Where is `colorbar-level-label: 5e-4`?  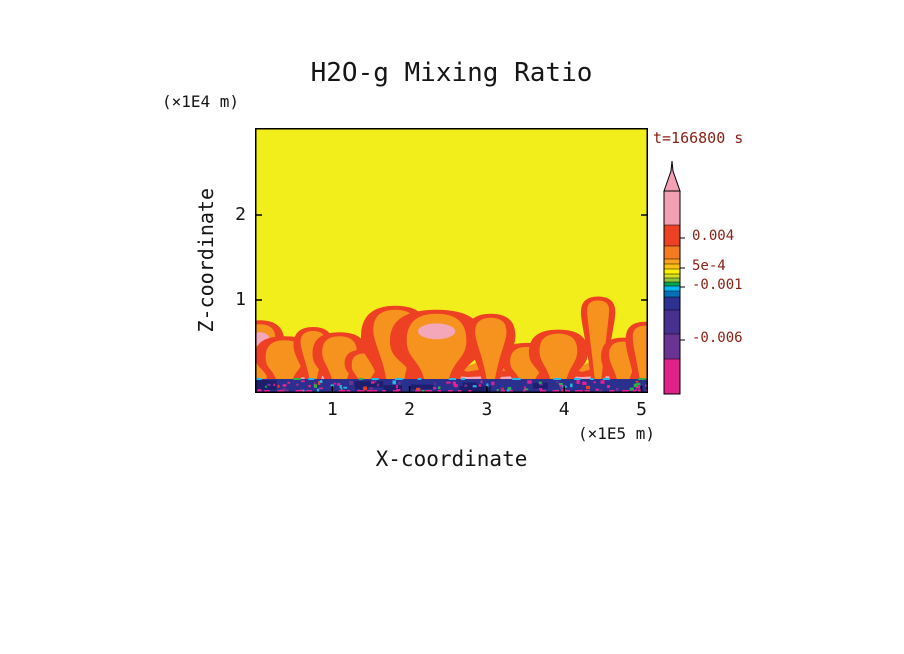
colorbar-level-label: 5e-4 is located at coordinates (709, 266).